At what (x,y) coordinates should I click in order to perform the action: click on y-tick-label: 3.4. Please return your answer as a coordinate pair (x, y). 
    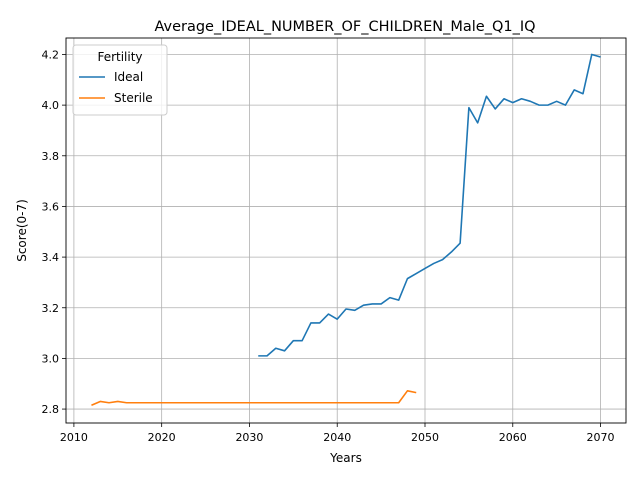
    Looking at the image, I should click on (51, 257).